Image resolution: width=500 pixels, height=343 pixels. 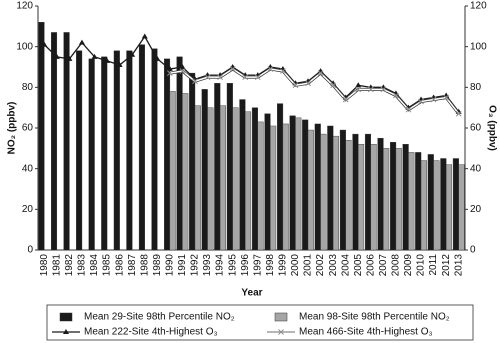 I want to click on x-tick-label: 1988, so click(x=144, y=265).